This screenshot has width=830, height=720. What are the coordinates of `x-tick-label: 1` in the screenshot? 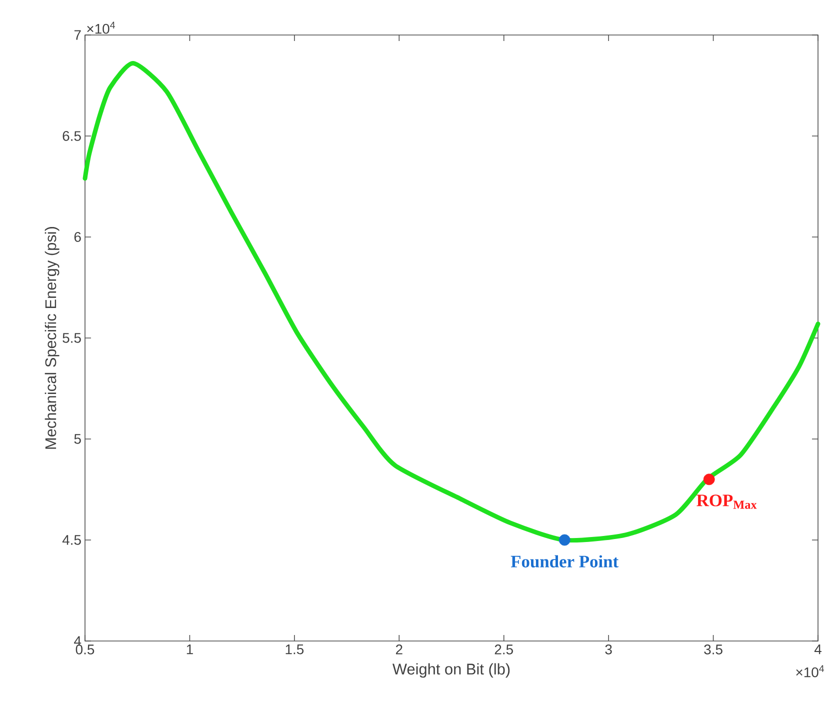 It's located at (189, 649).